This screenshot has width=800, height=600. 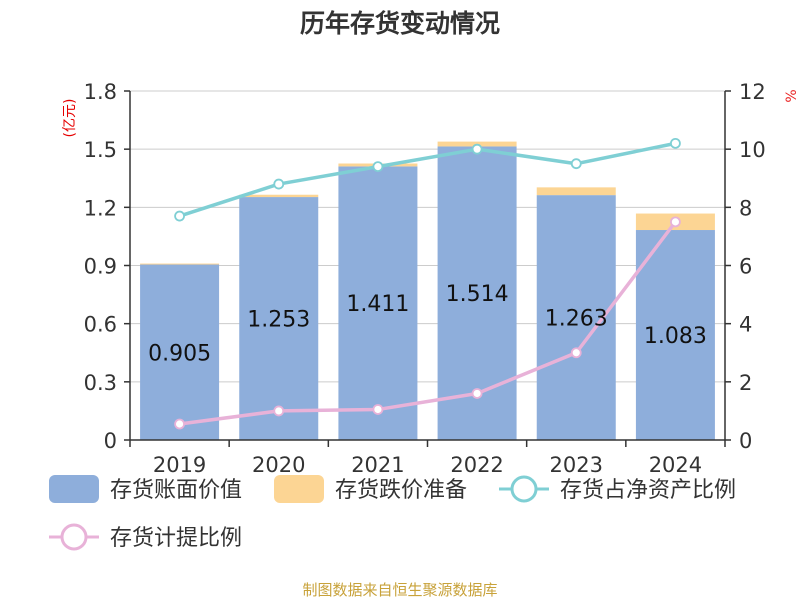 What do you see at coordinates (100, 267) in the screenshot?
I see `left-axis-tick-label: 0.9` at bounding box center [100, 267].